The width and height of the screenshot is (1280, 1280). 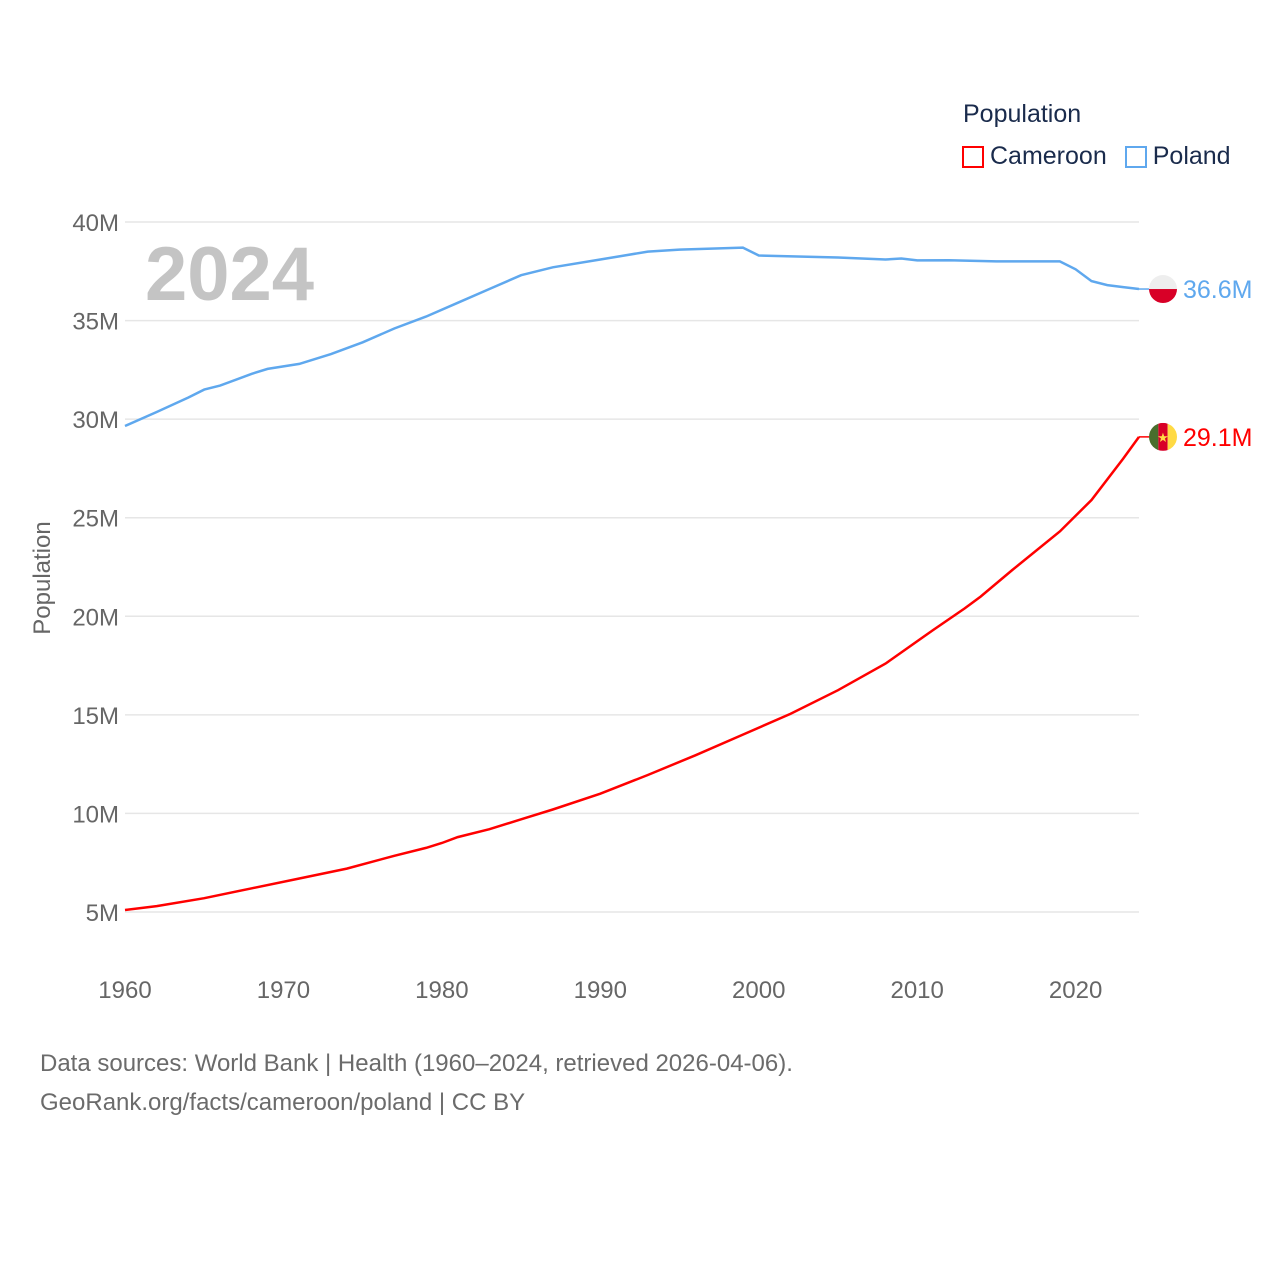 What do you see at coordinates (95, 322) in the screenshot?
I see `y-tick-label: 35M` at bounding box center [95, 322].